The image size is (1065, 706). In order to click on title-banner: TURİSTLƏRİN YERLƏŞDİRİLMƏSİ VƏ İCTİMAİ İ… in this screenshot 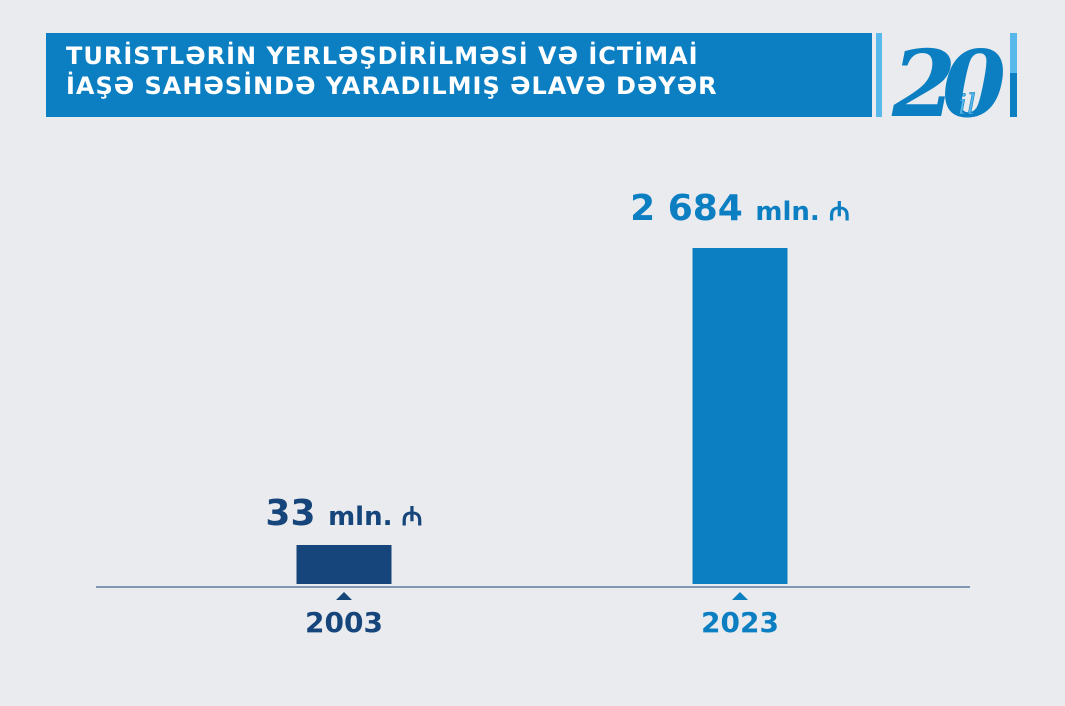, I will do `click(459, 75)`.